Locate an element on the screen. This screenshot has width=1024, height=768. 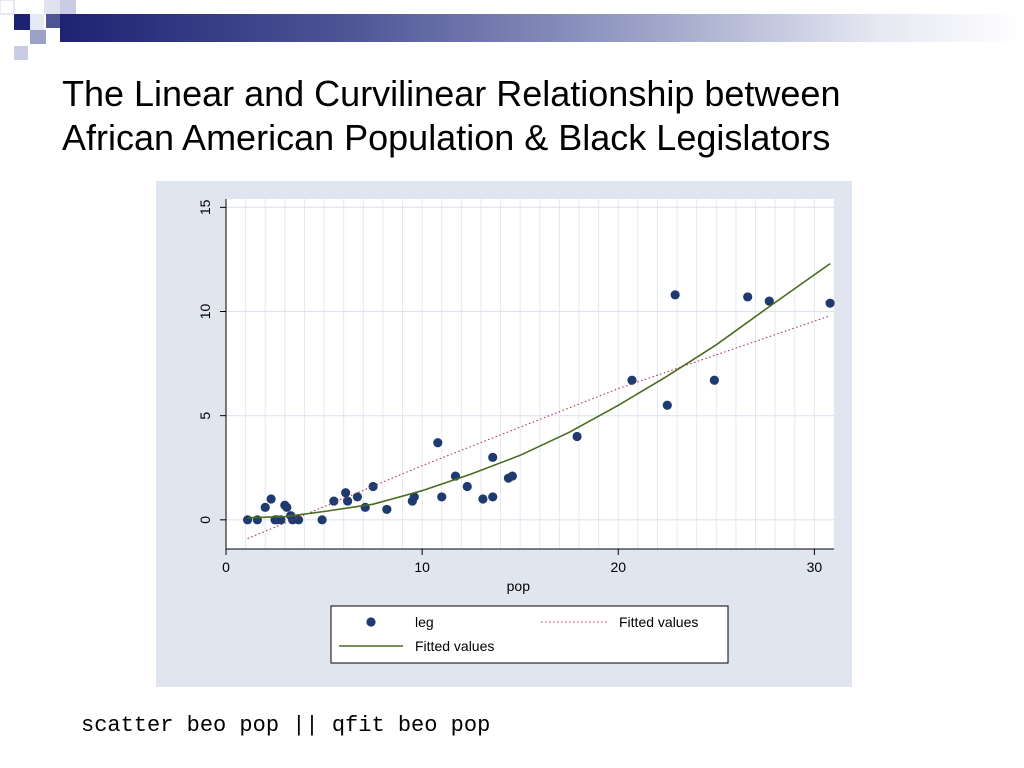
x-tick-label: 10 is located at coordinates (422, 567).